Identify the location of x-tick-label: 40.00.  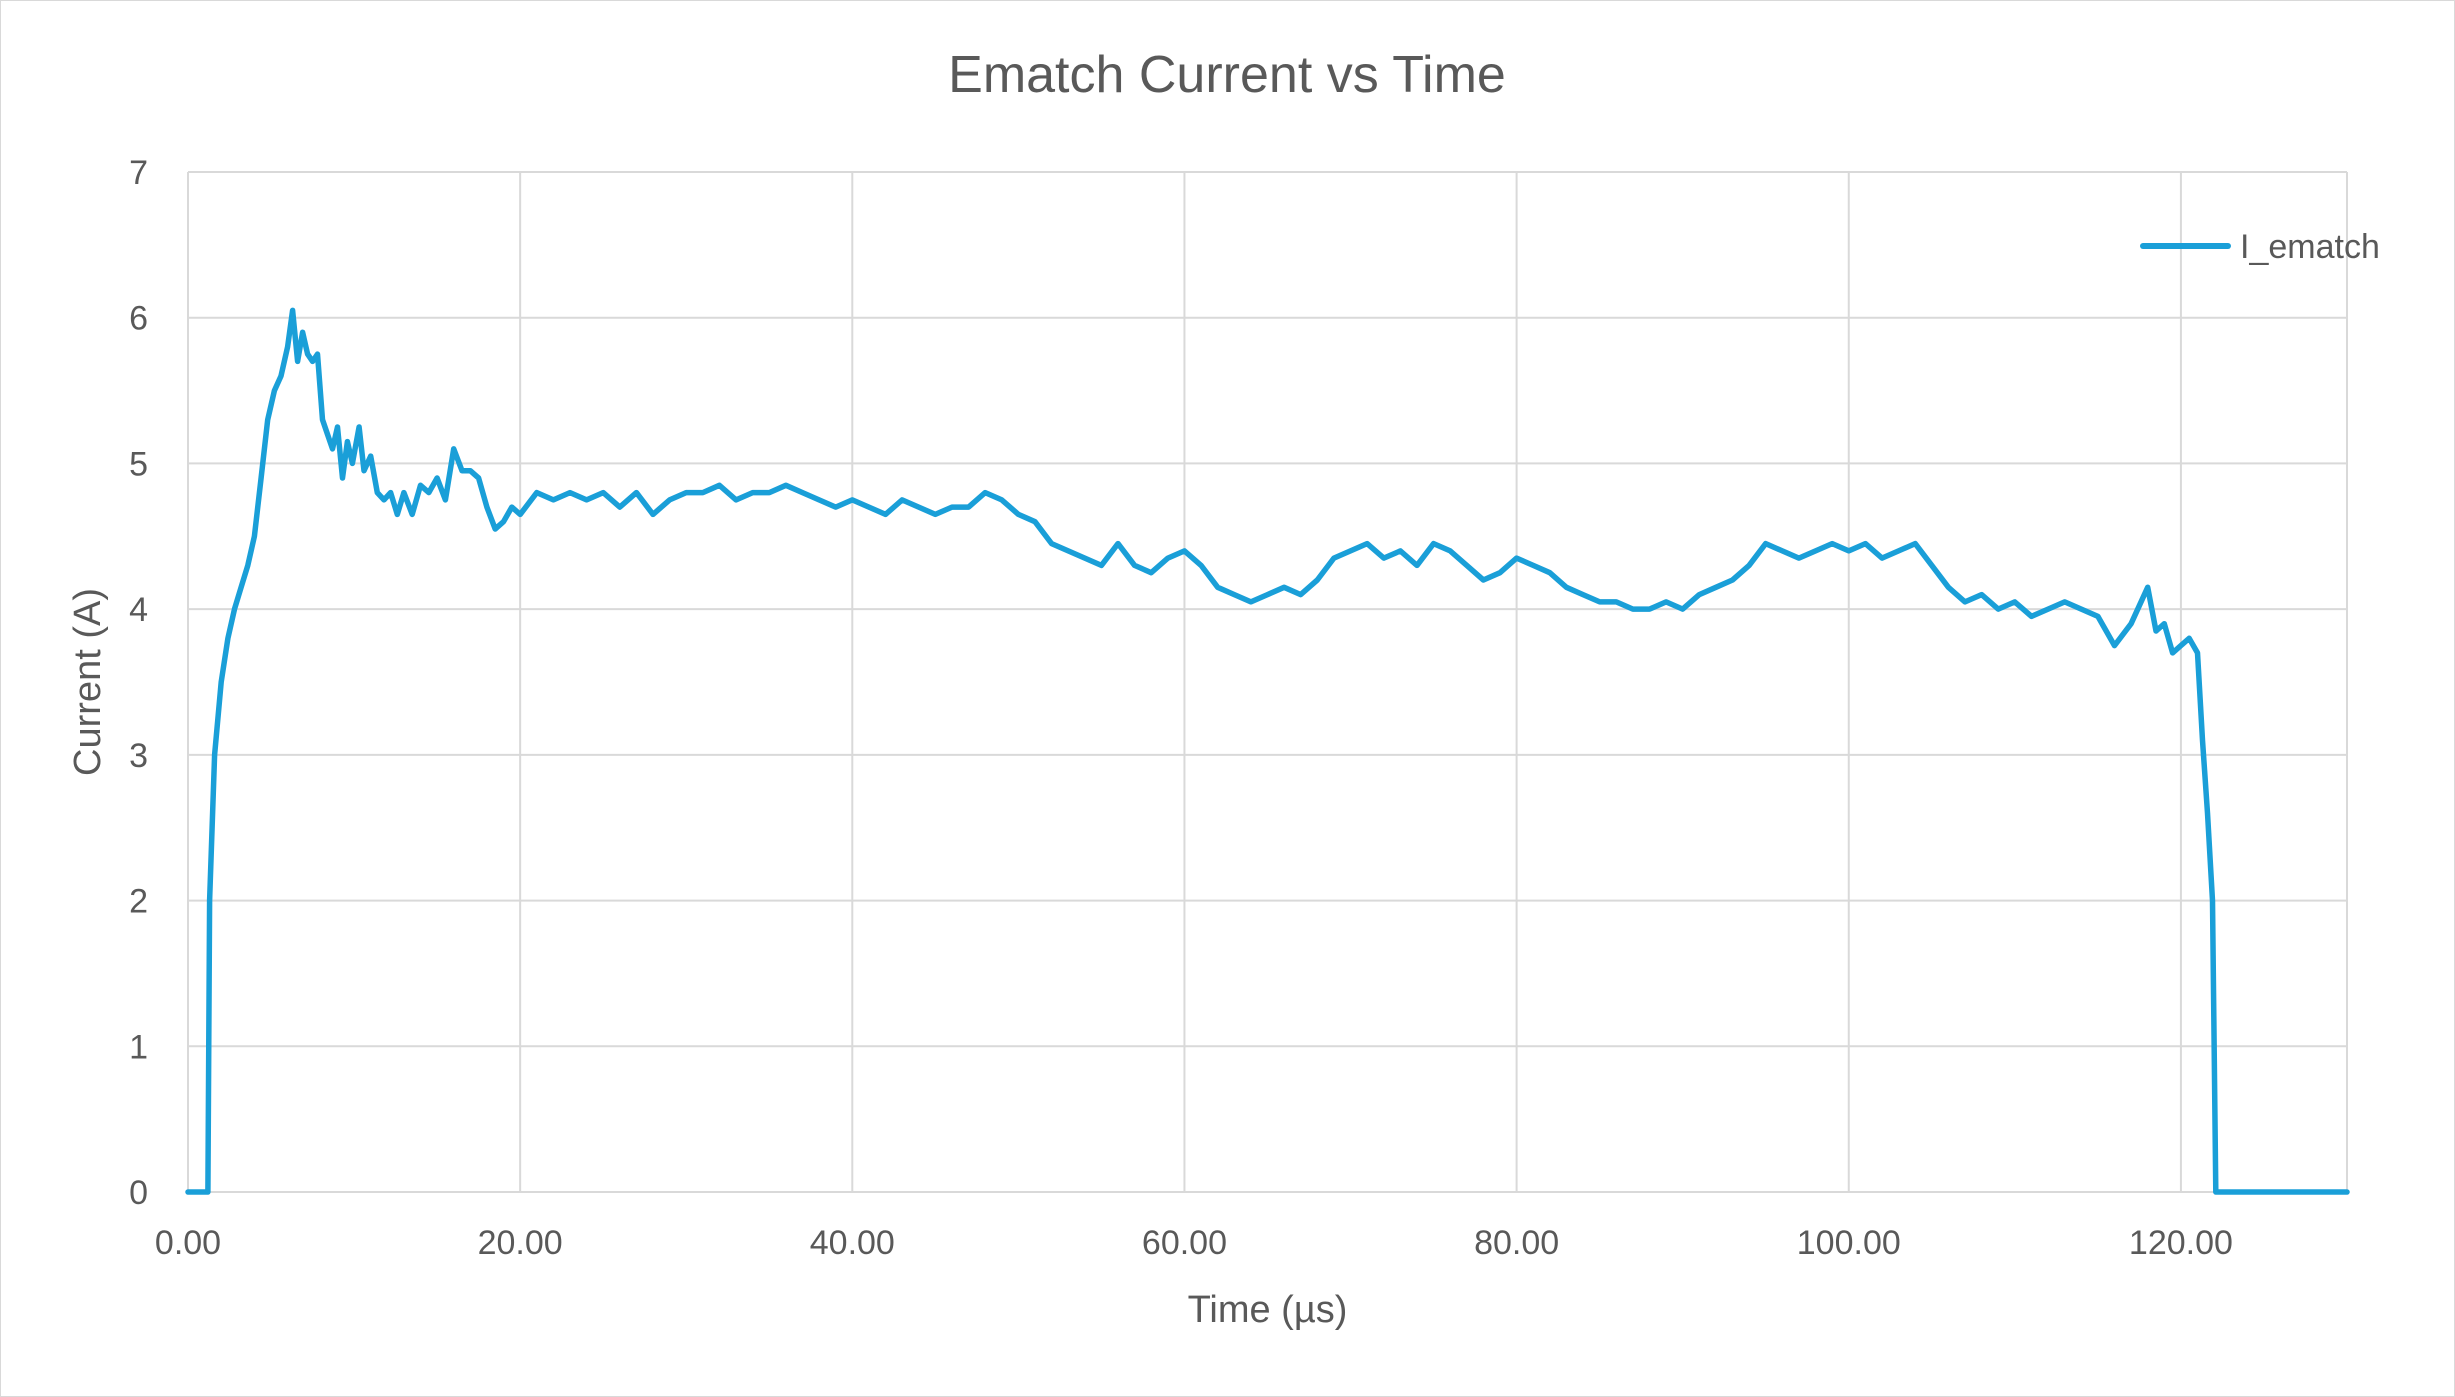
(852, 1243).